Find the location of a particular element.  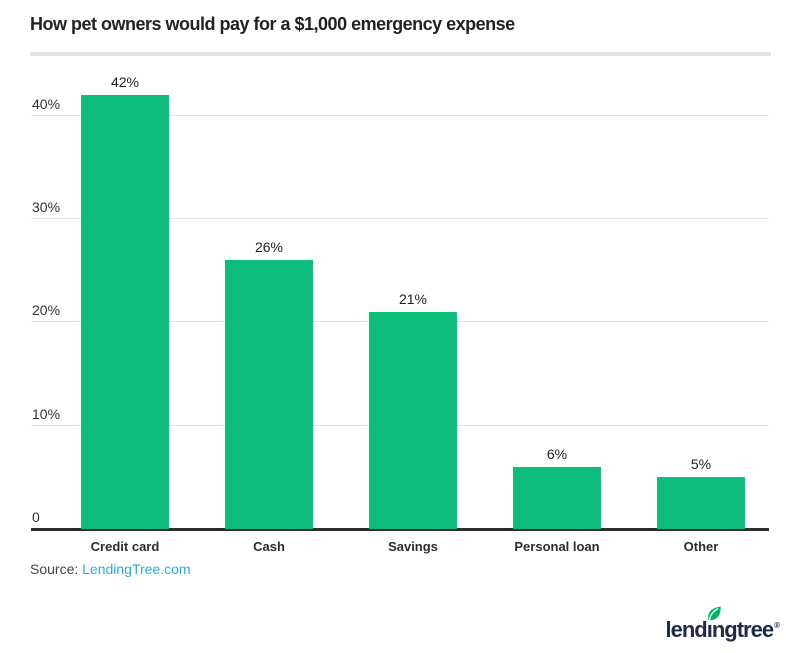

y-tick-label-40: 40% is located at coordinates (46, 103).